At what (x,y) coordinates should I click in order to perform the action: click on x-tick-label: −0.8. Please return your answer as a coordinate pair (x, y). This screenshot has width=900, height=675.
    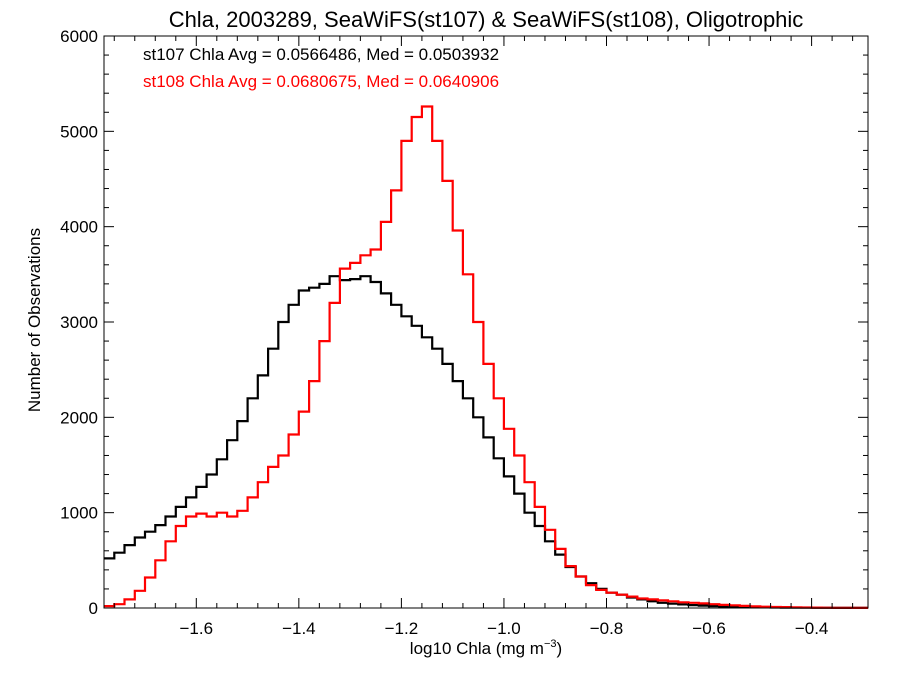
    Looking at the image, I should click on (607, 628).